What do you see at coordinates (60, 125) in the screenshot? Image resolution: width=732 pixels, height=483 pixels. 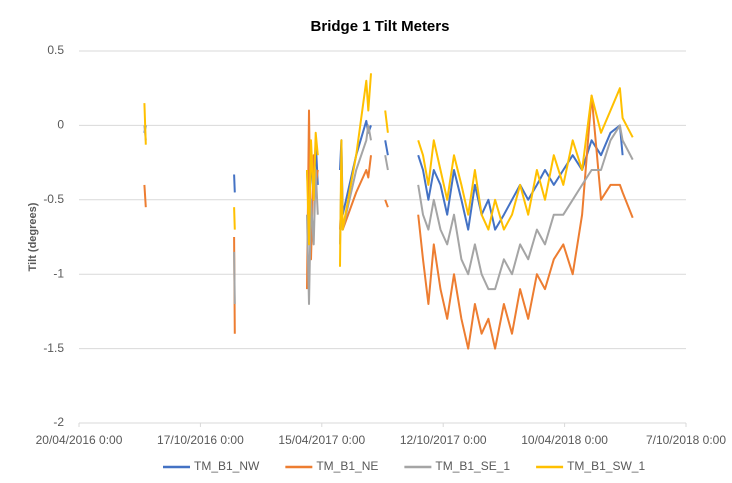 I see `y-tick-label: 0` at bounding box center [60, 125].